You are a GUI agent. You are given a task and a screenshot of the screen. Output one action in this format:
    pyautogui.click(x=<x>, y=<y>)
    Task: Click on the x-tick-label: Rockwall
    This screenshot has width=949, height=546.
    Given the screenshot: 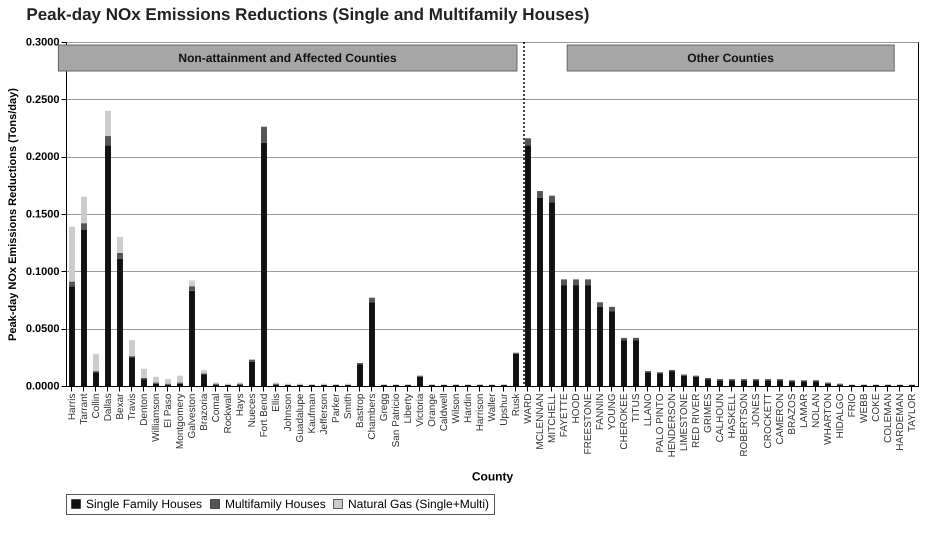 What is the action you would take?
    pyautogui.click(x=228, y=414)
    